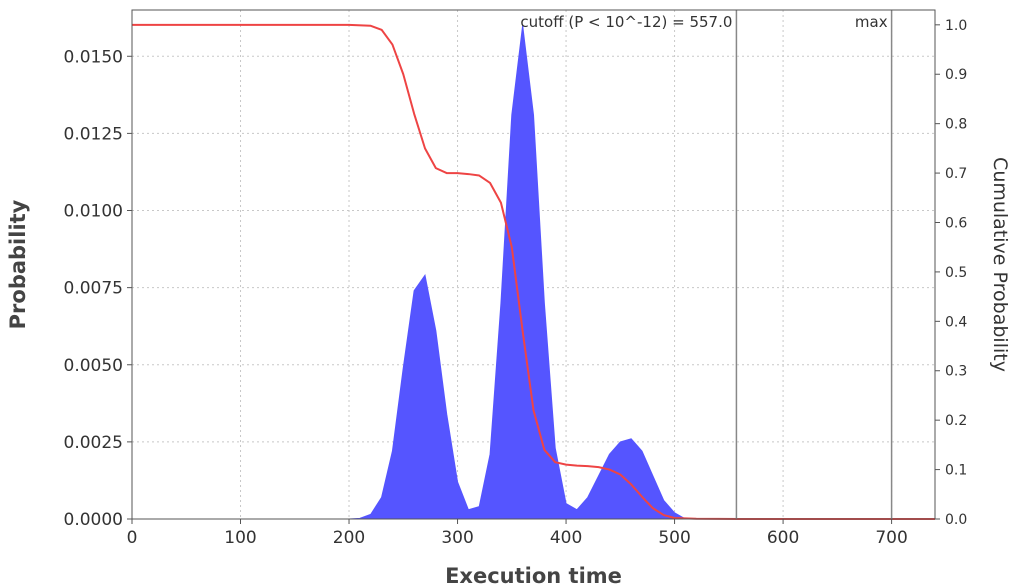 The height and width of the screenshot is (587, 1013). Describe the element at coordinates (517, 533) in the screenshot. I see `x-axis-ticks: 0 100 200 300 400 500 600 700` at that location.